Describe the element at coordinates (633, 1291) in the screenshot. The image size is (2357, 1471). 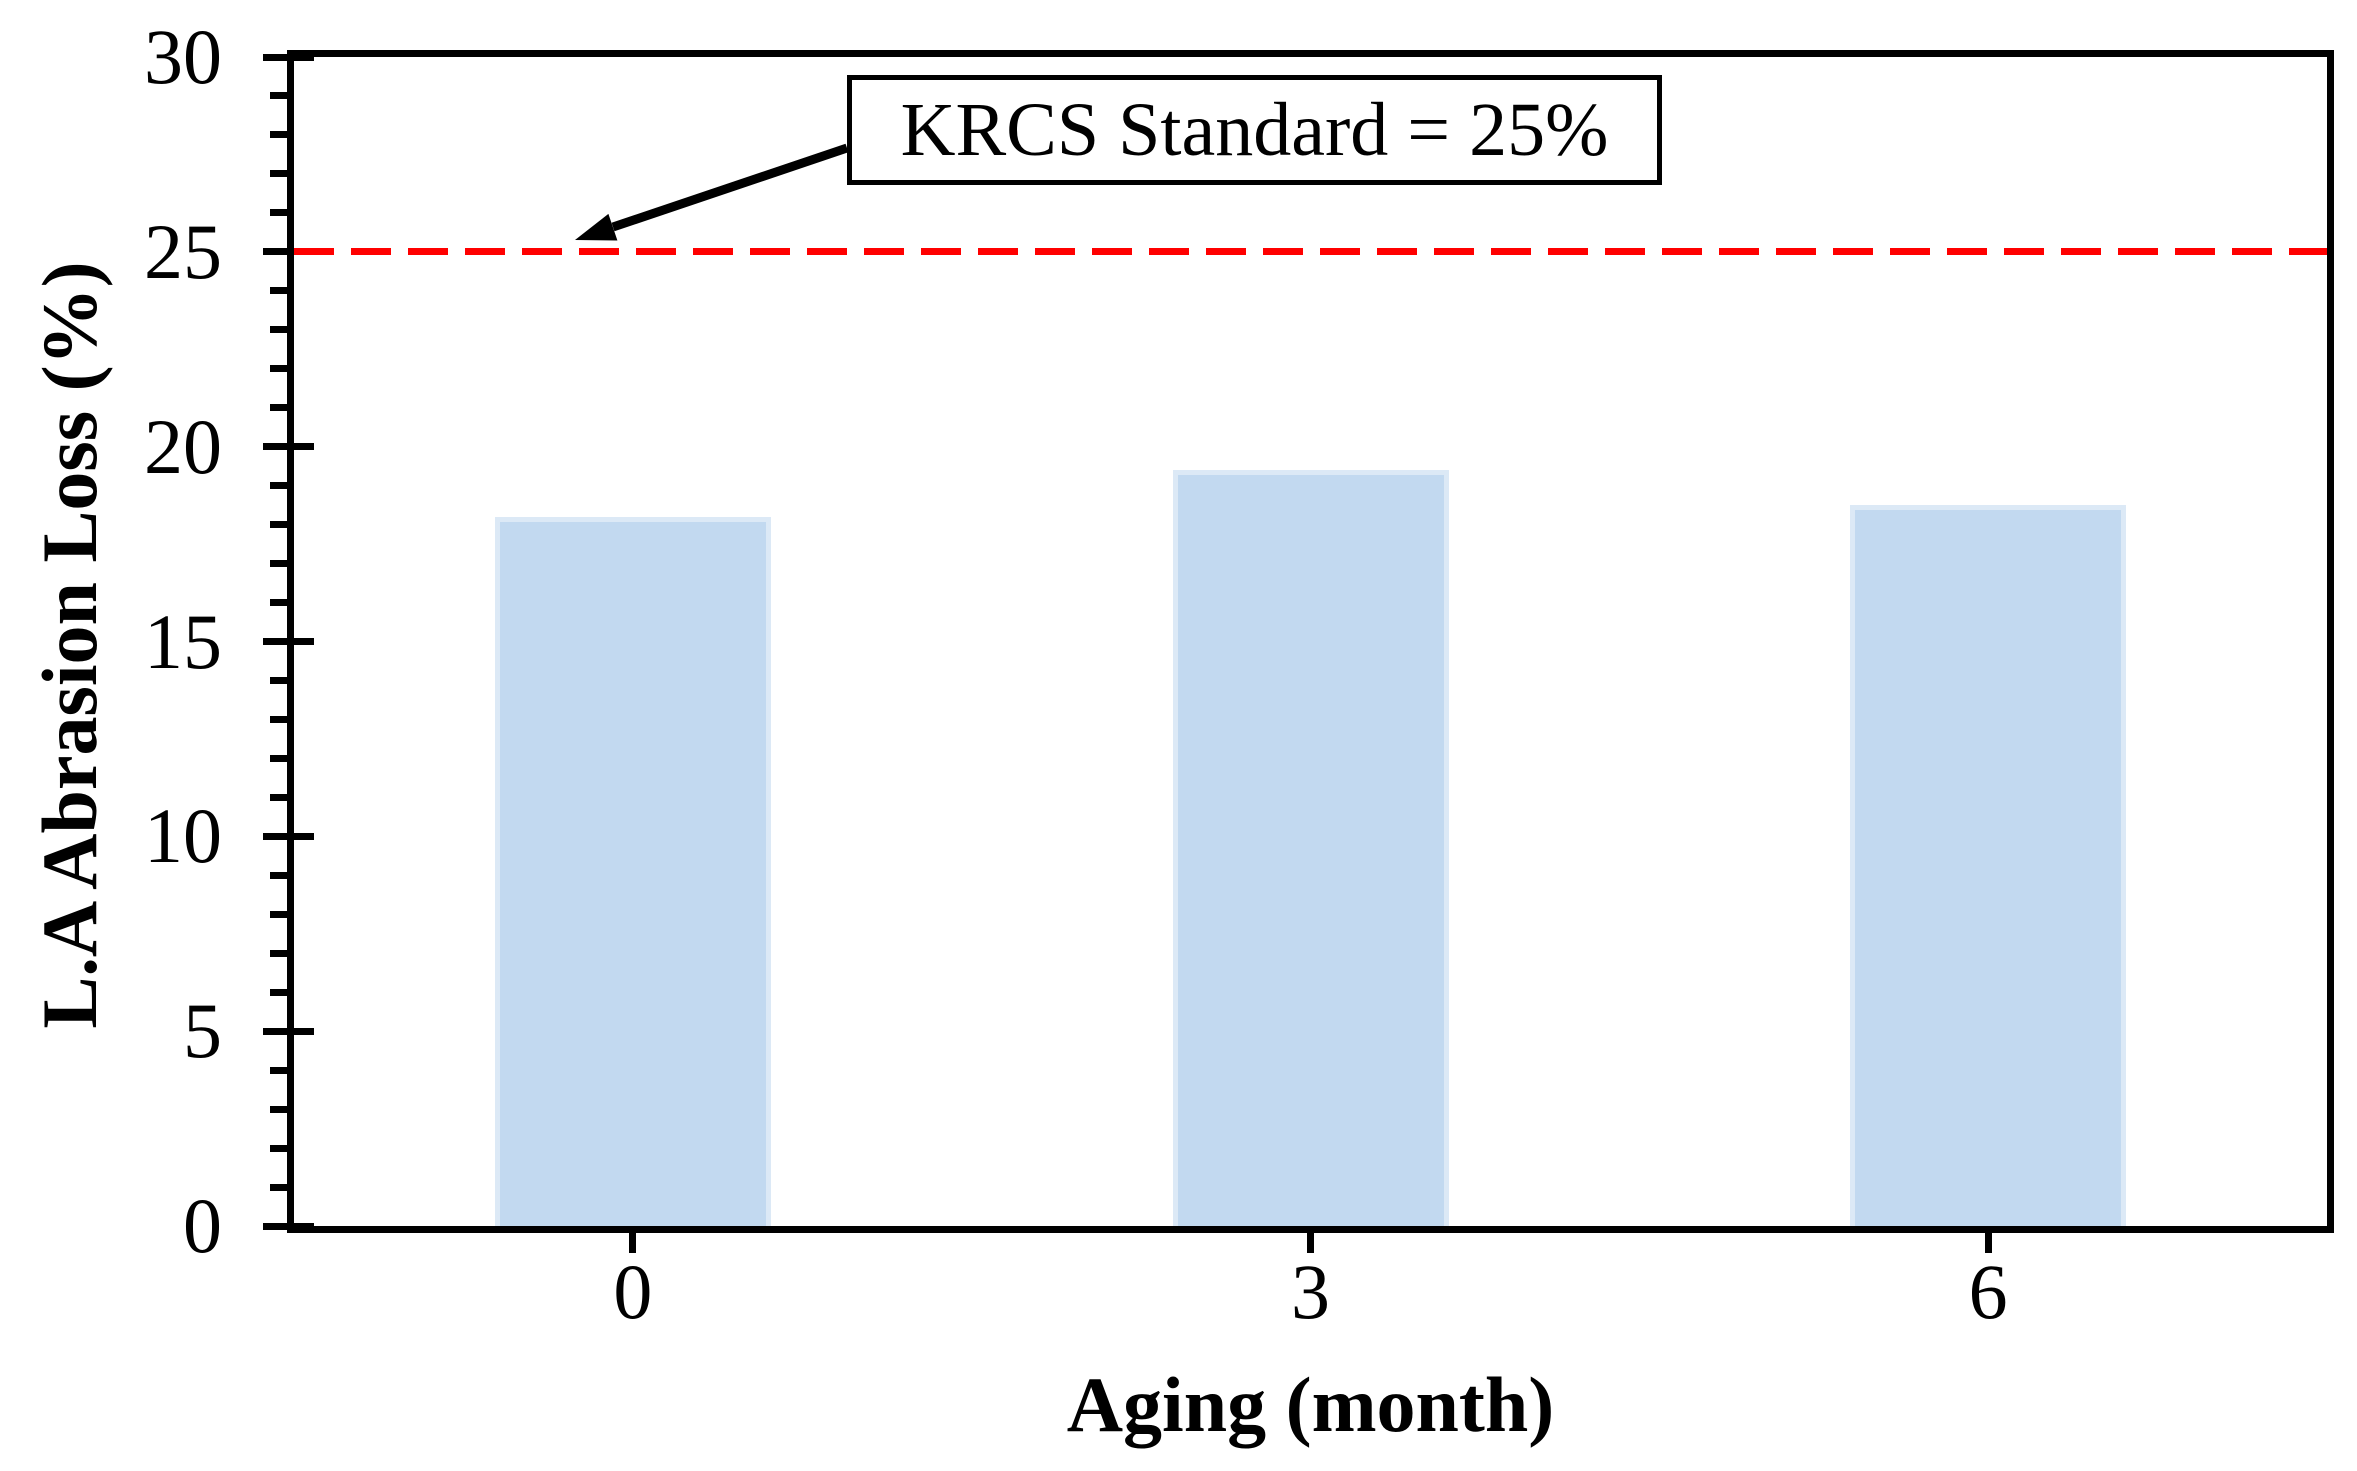
I see `x-tick-label: 0` at that location.